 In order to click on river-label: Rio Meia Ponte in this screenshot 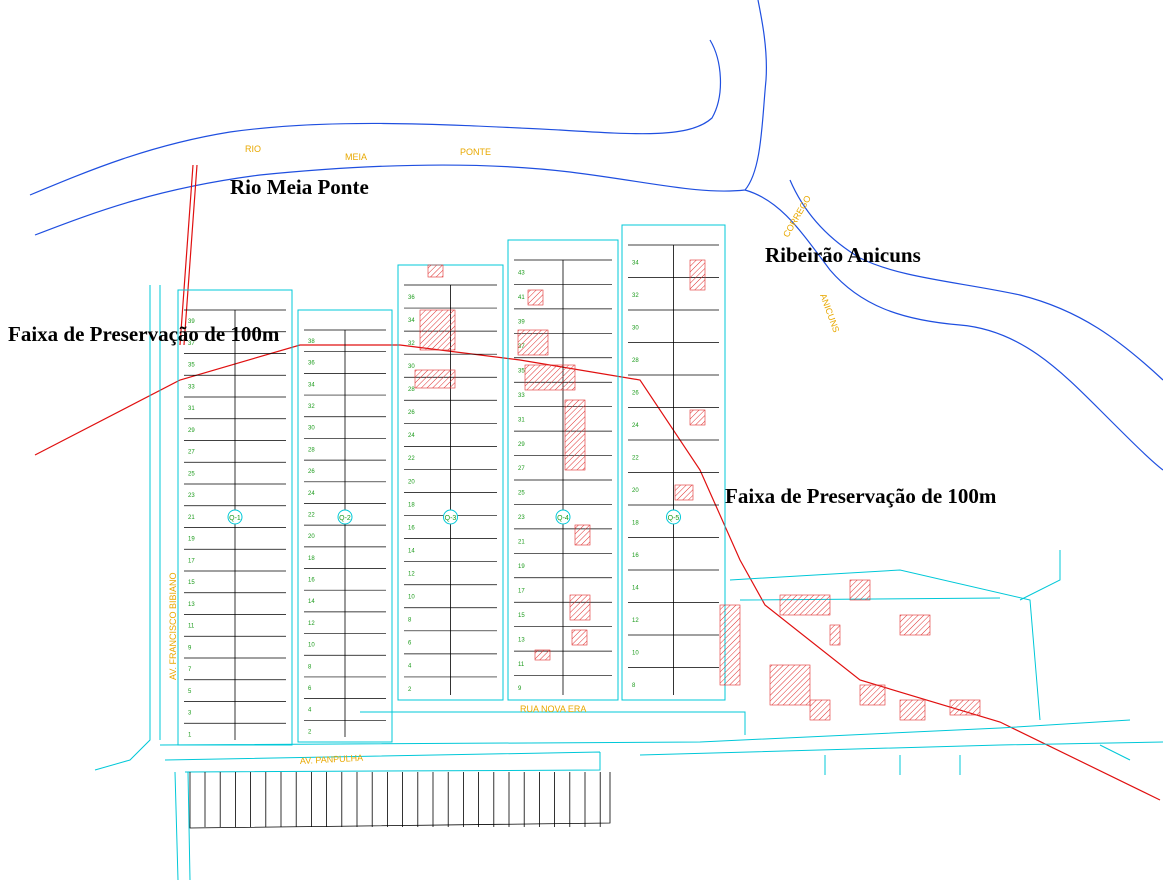, I will do `click(299, 187)`.